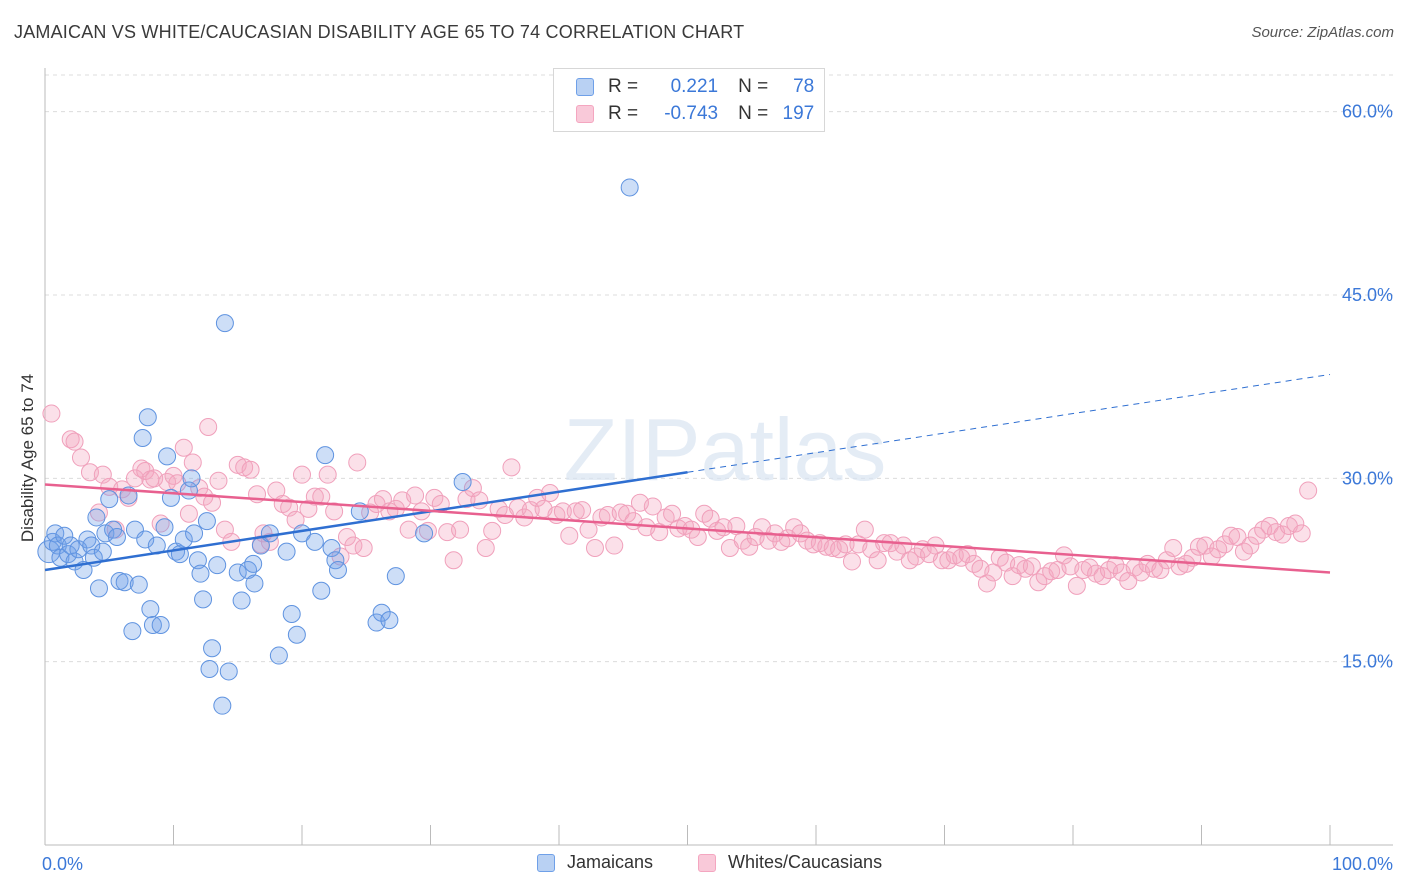 This screenshot has width=1406, height=892. I want to click on n-value: 78, so click(804, 86).